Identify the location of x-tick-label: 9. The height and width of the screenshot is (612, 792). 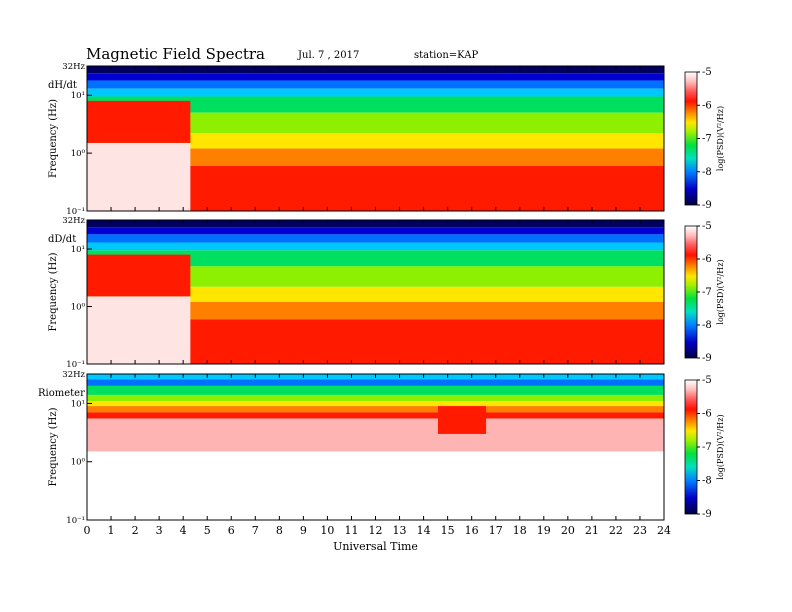
(303, 530).